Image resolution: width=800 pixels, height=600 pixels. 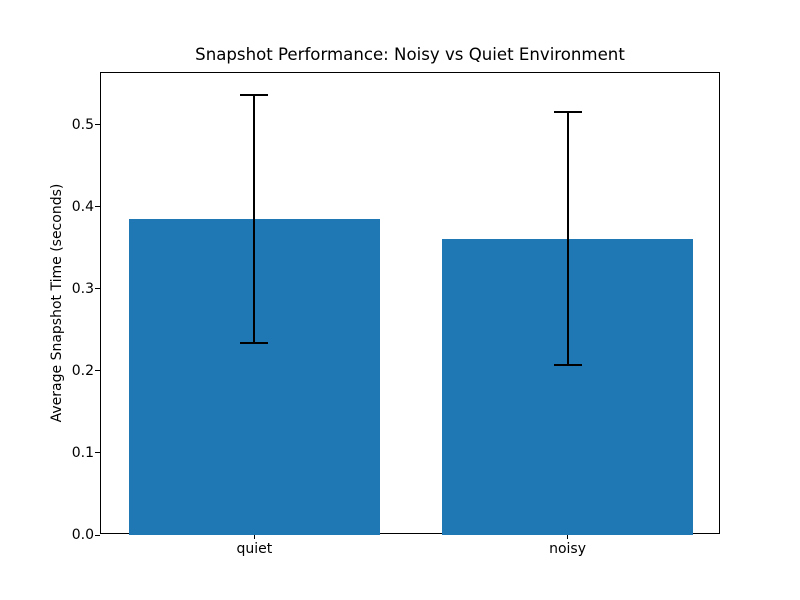 I want to click on y-tick-label: 0.4, so click(x=82, y=206).